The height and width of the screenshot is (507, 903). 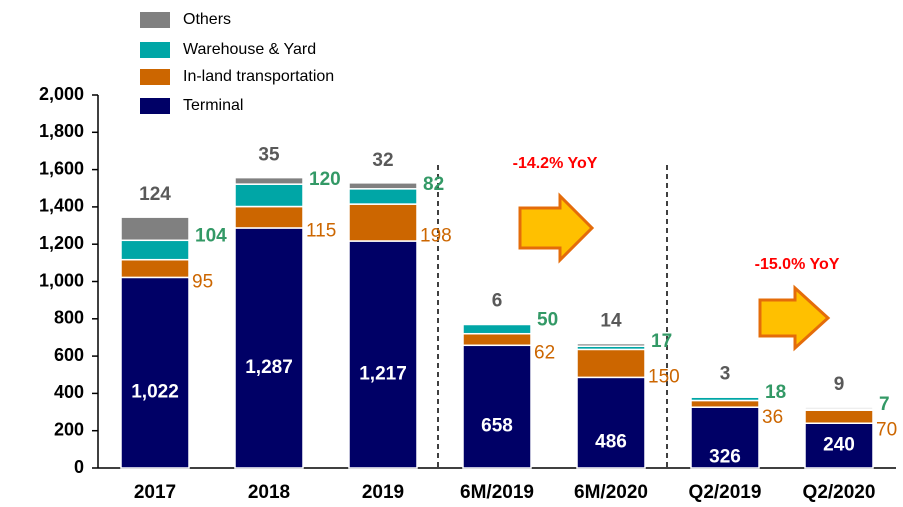 I want to click on y-tick-label: 1,600, so click(x=61, y=168).